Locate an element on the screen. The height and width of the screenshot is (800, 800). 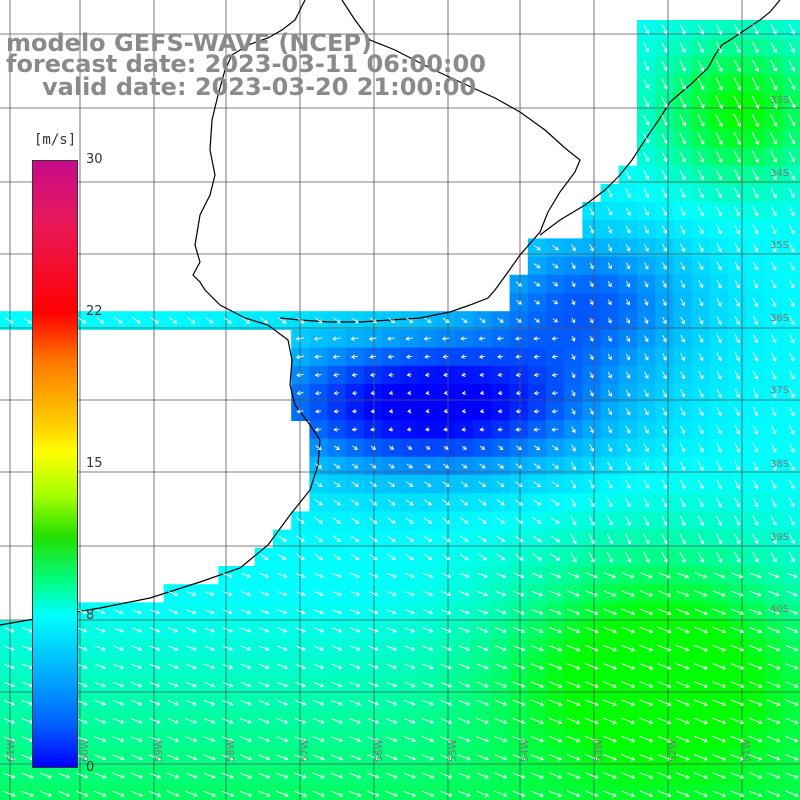
latitude-label: 35S is located at coordinates (779, 245).